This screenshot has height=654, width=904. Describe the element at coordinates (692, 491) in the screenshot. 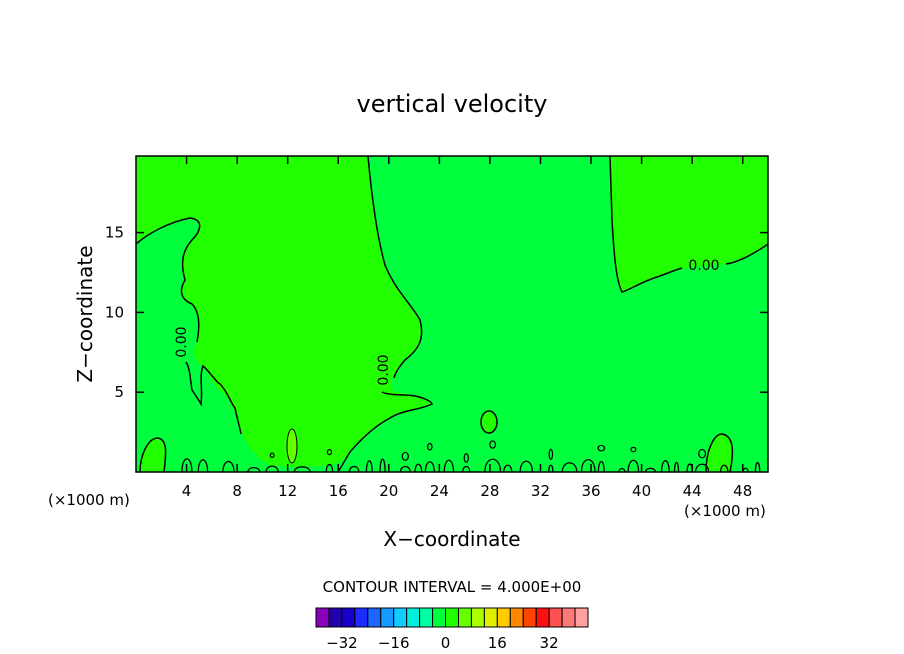

I see `x-tick-label: 44` at that location.